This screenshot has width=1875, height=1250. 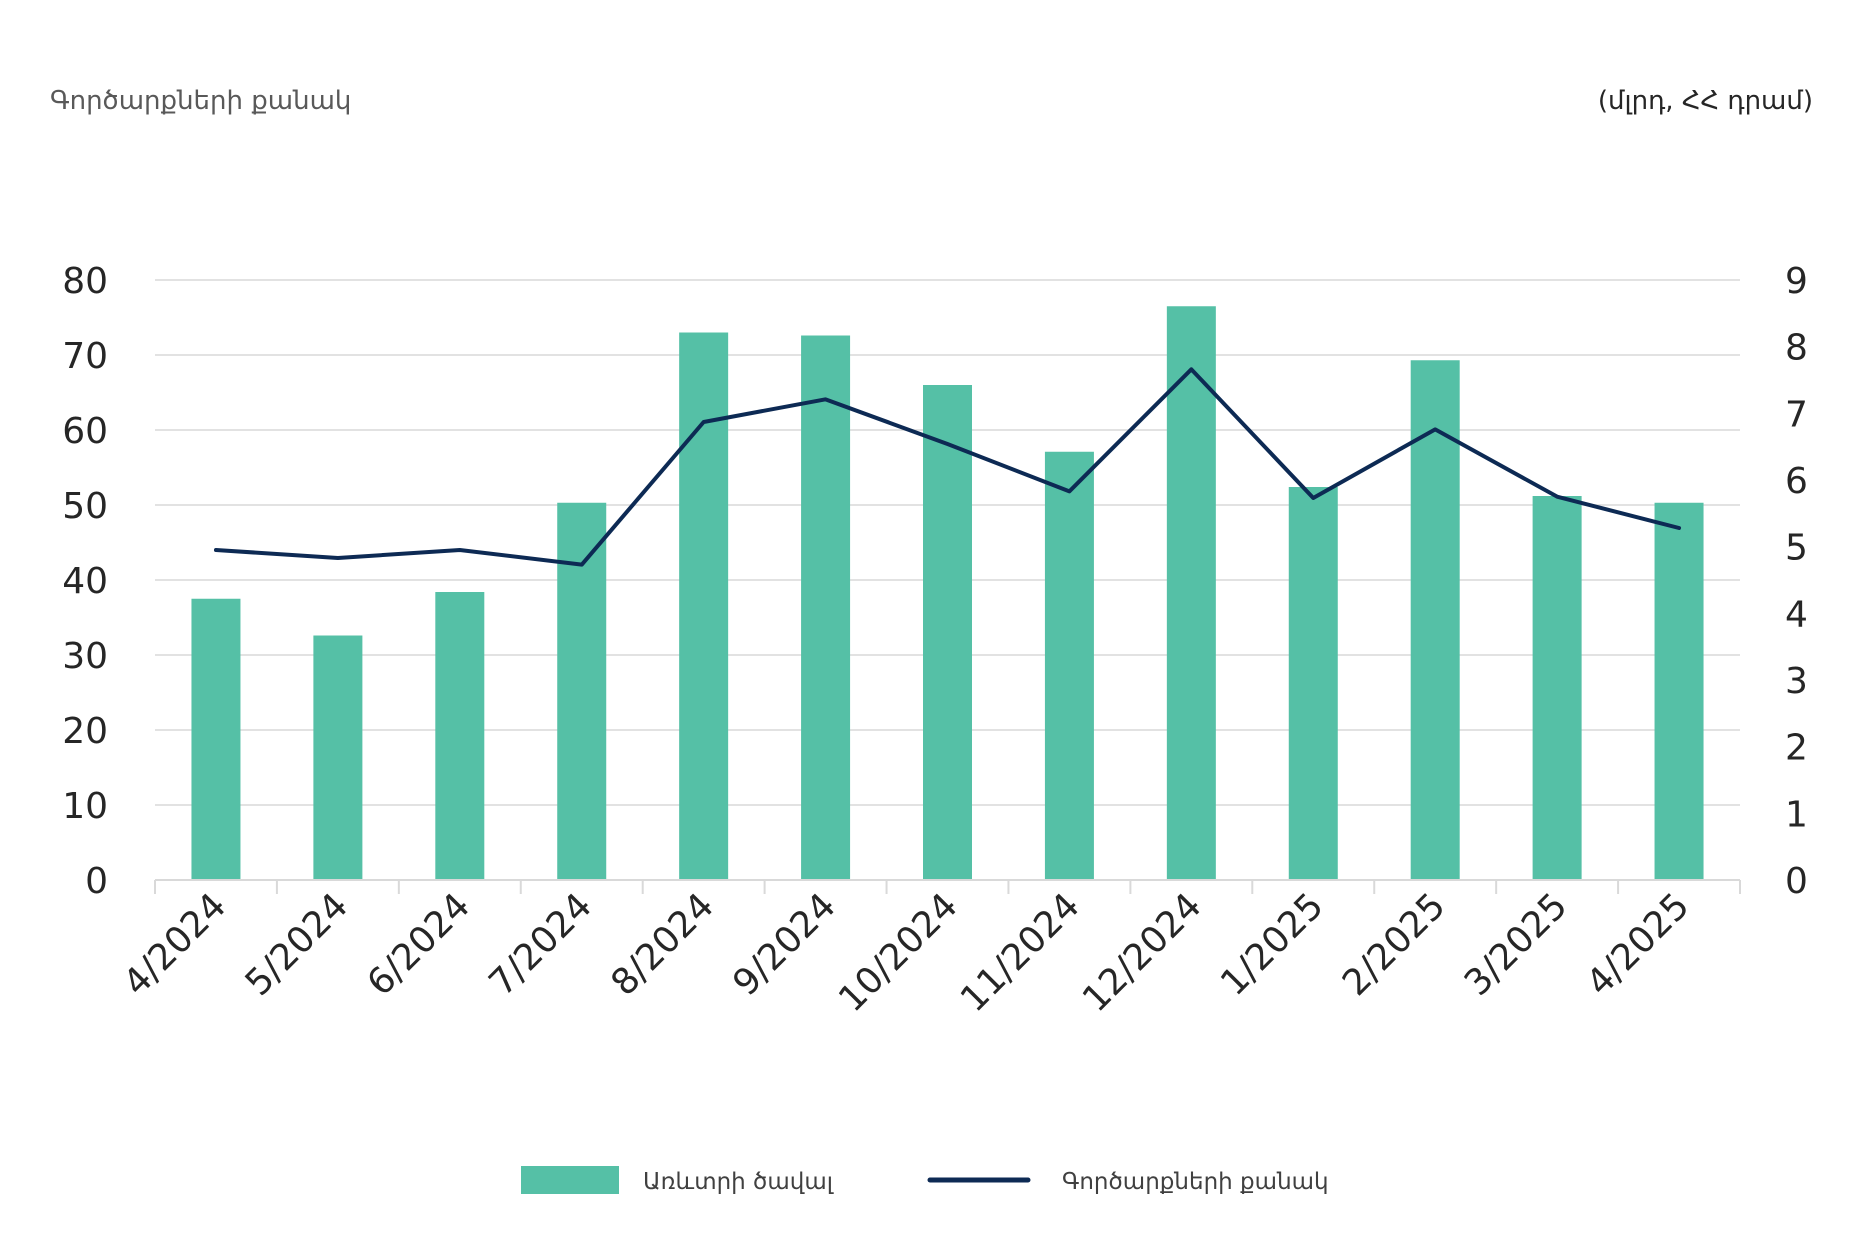 I want to click on legend-line-label: Գործարքների քանակ, so click(x=1195, y=1182).